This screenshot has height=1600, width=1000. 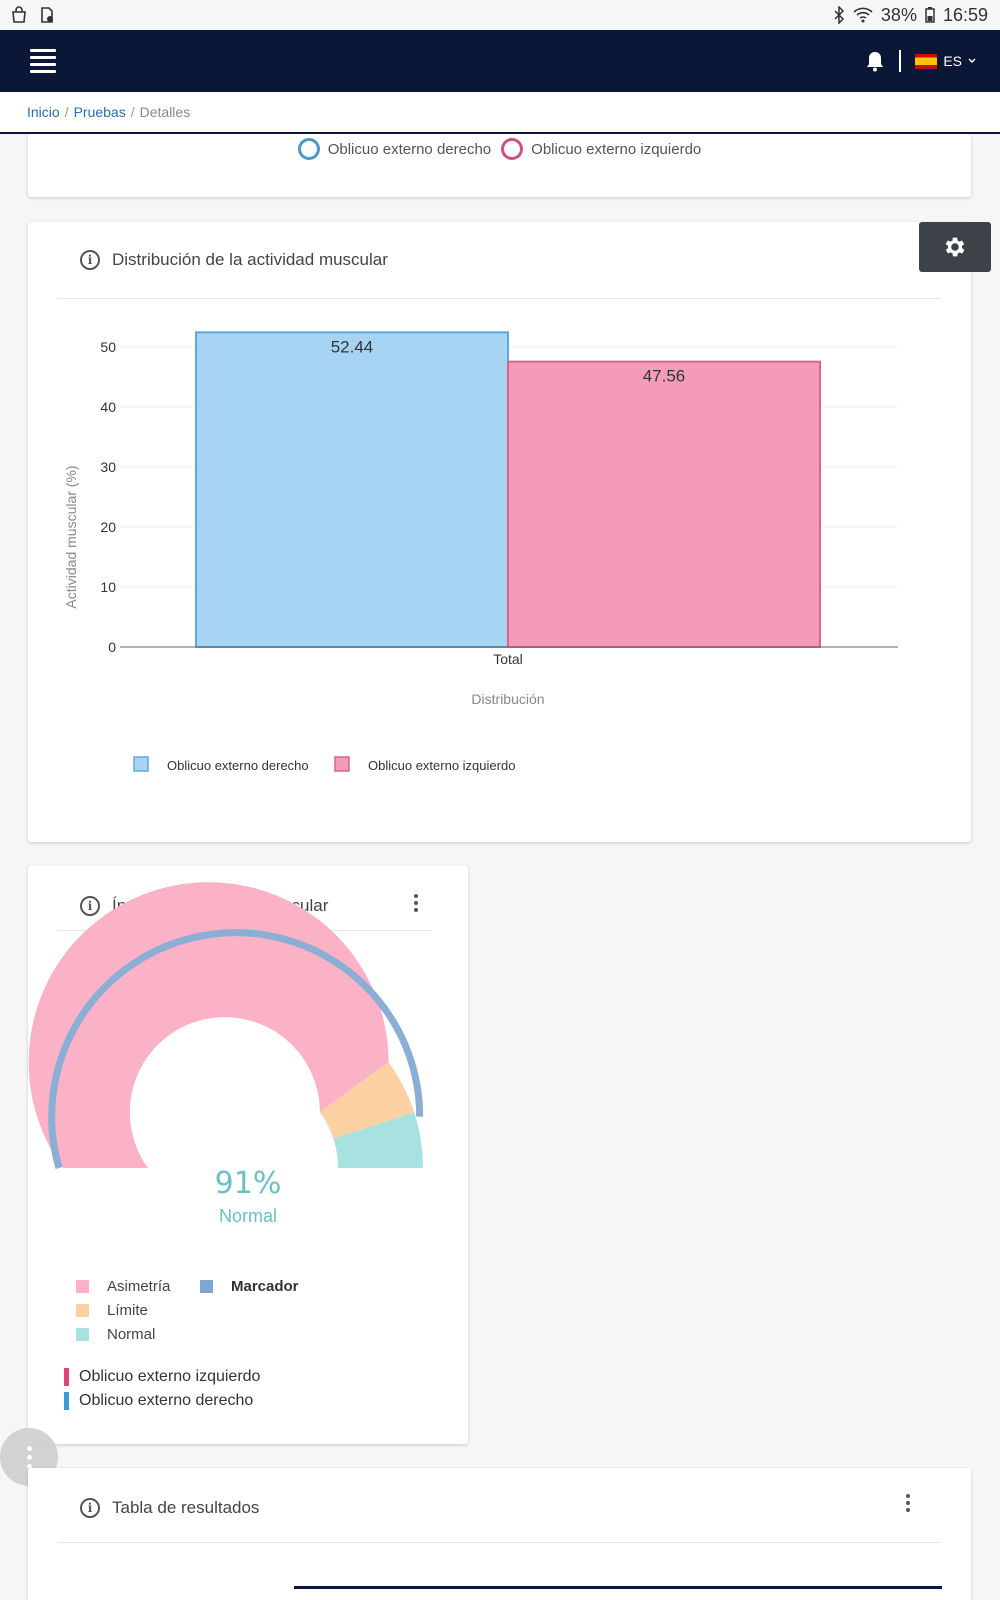 What do you see at coordinates (352, 490) in the screenshot?
I see `bar-derecho` at bounding box center [352, 490].